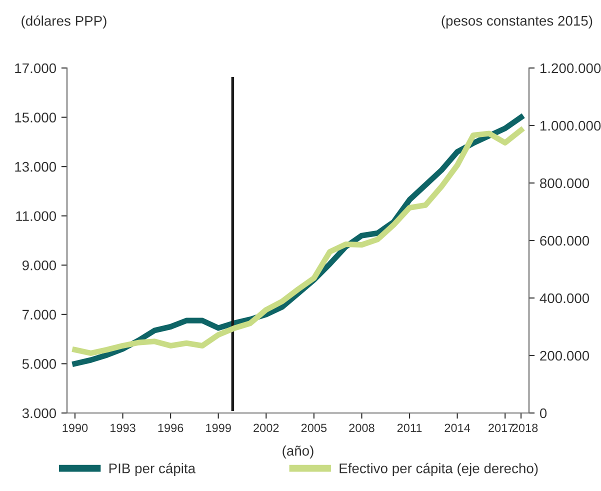  What do you see at coordinates (517, 22) in the screenshot?
I see `y2-axis-title: (pesos constantes 2015)` at bounding box center [517, 22].